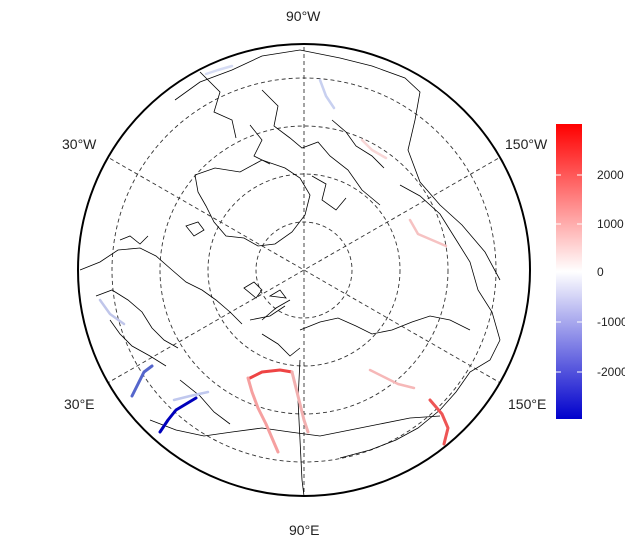 Image resolution: width=625 pixels, height=552 pixels. I want to click on longitude-label-150w: 150°W, so click(526, 144).